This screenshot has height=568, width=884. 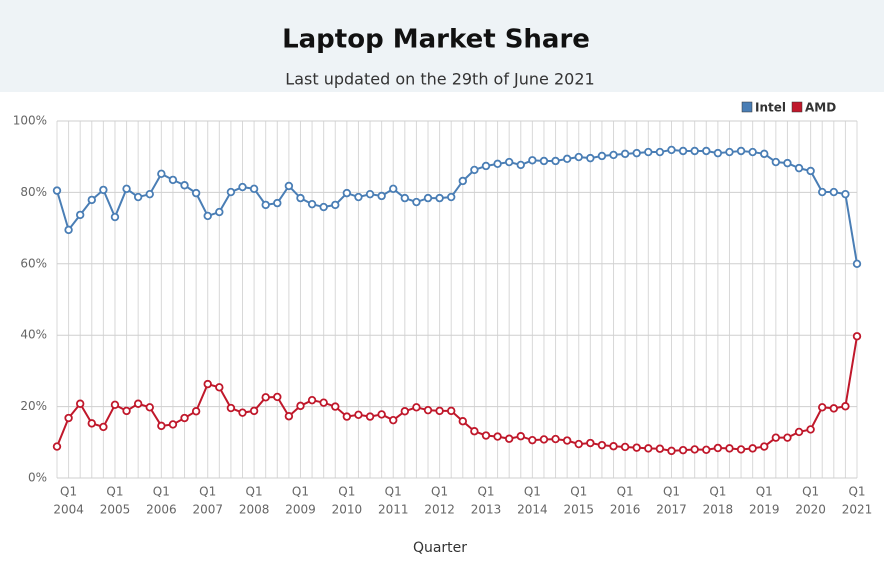 I want to click on x-tick-year: 2009, so click(x=300, y=510).